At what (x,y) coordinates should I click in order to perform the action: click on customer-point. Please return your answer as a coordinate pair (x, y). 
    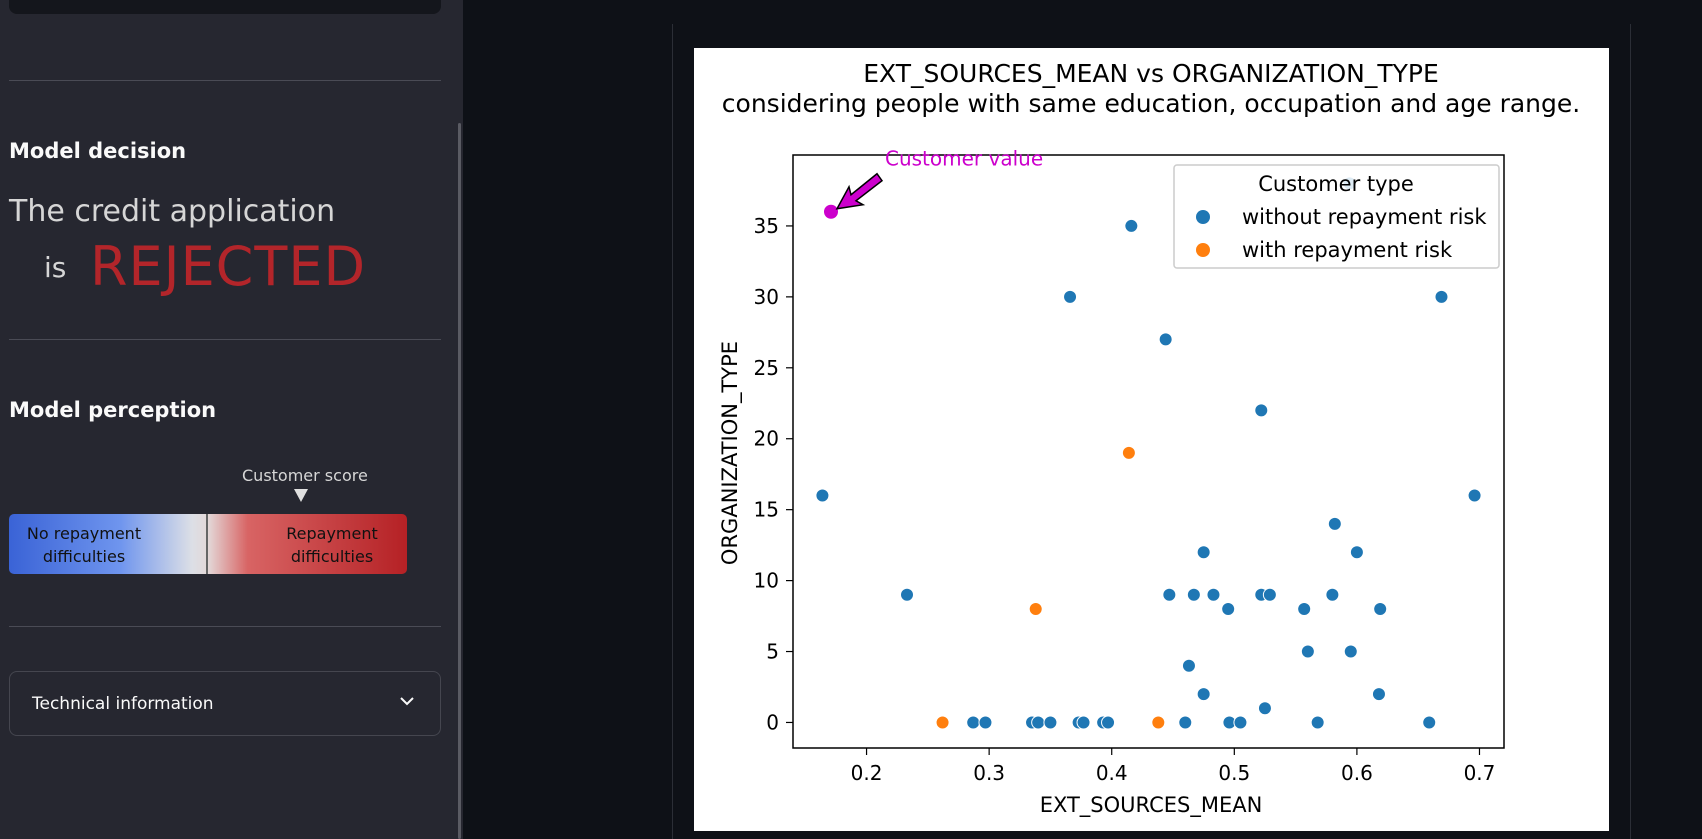
    Looking at the image, I should click on (831, 211).